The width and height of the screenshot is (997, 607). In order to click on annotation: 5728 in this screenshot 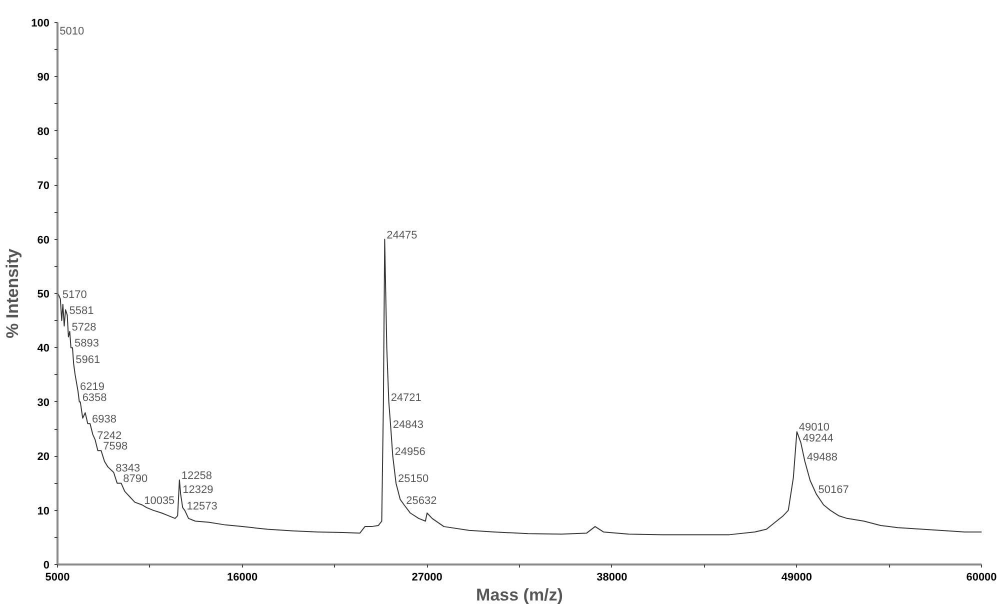, I will do `click(84, 327)`.